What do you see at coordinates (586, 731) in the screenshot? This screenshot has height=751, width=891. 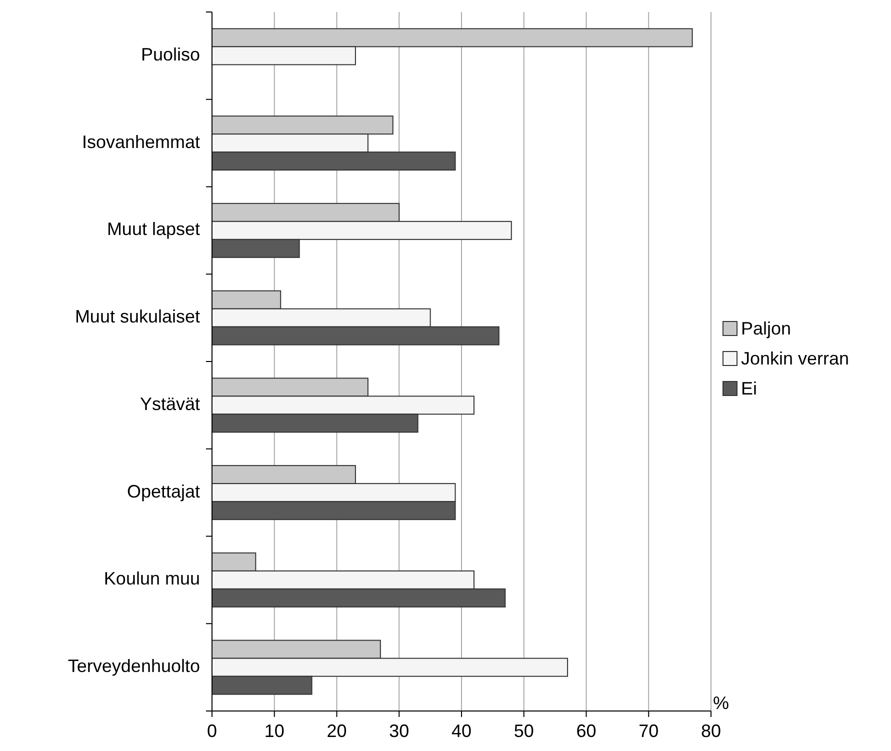 I see `x-tick-label: 60` at bounding box center [586, 731].